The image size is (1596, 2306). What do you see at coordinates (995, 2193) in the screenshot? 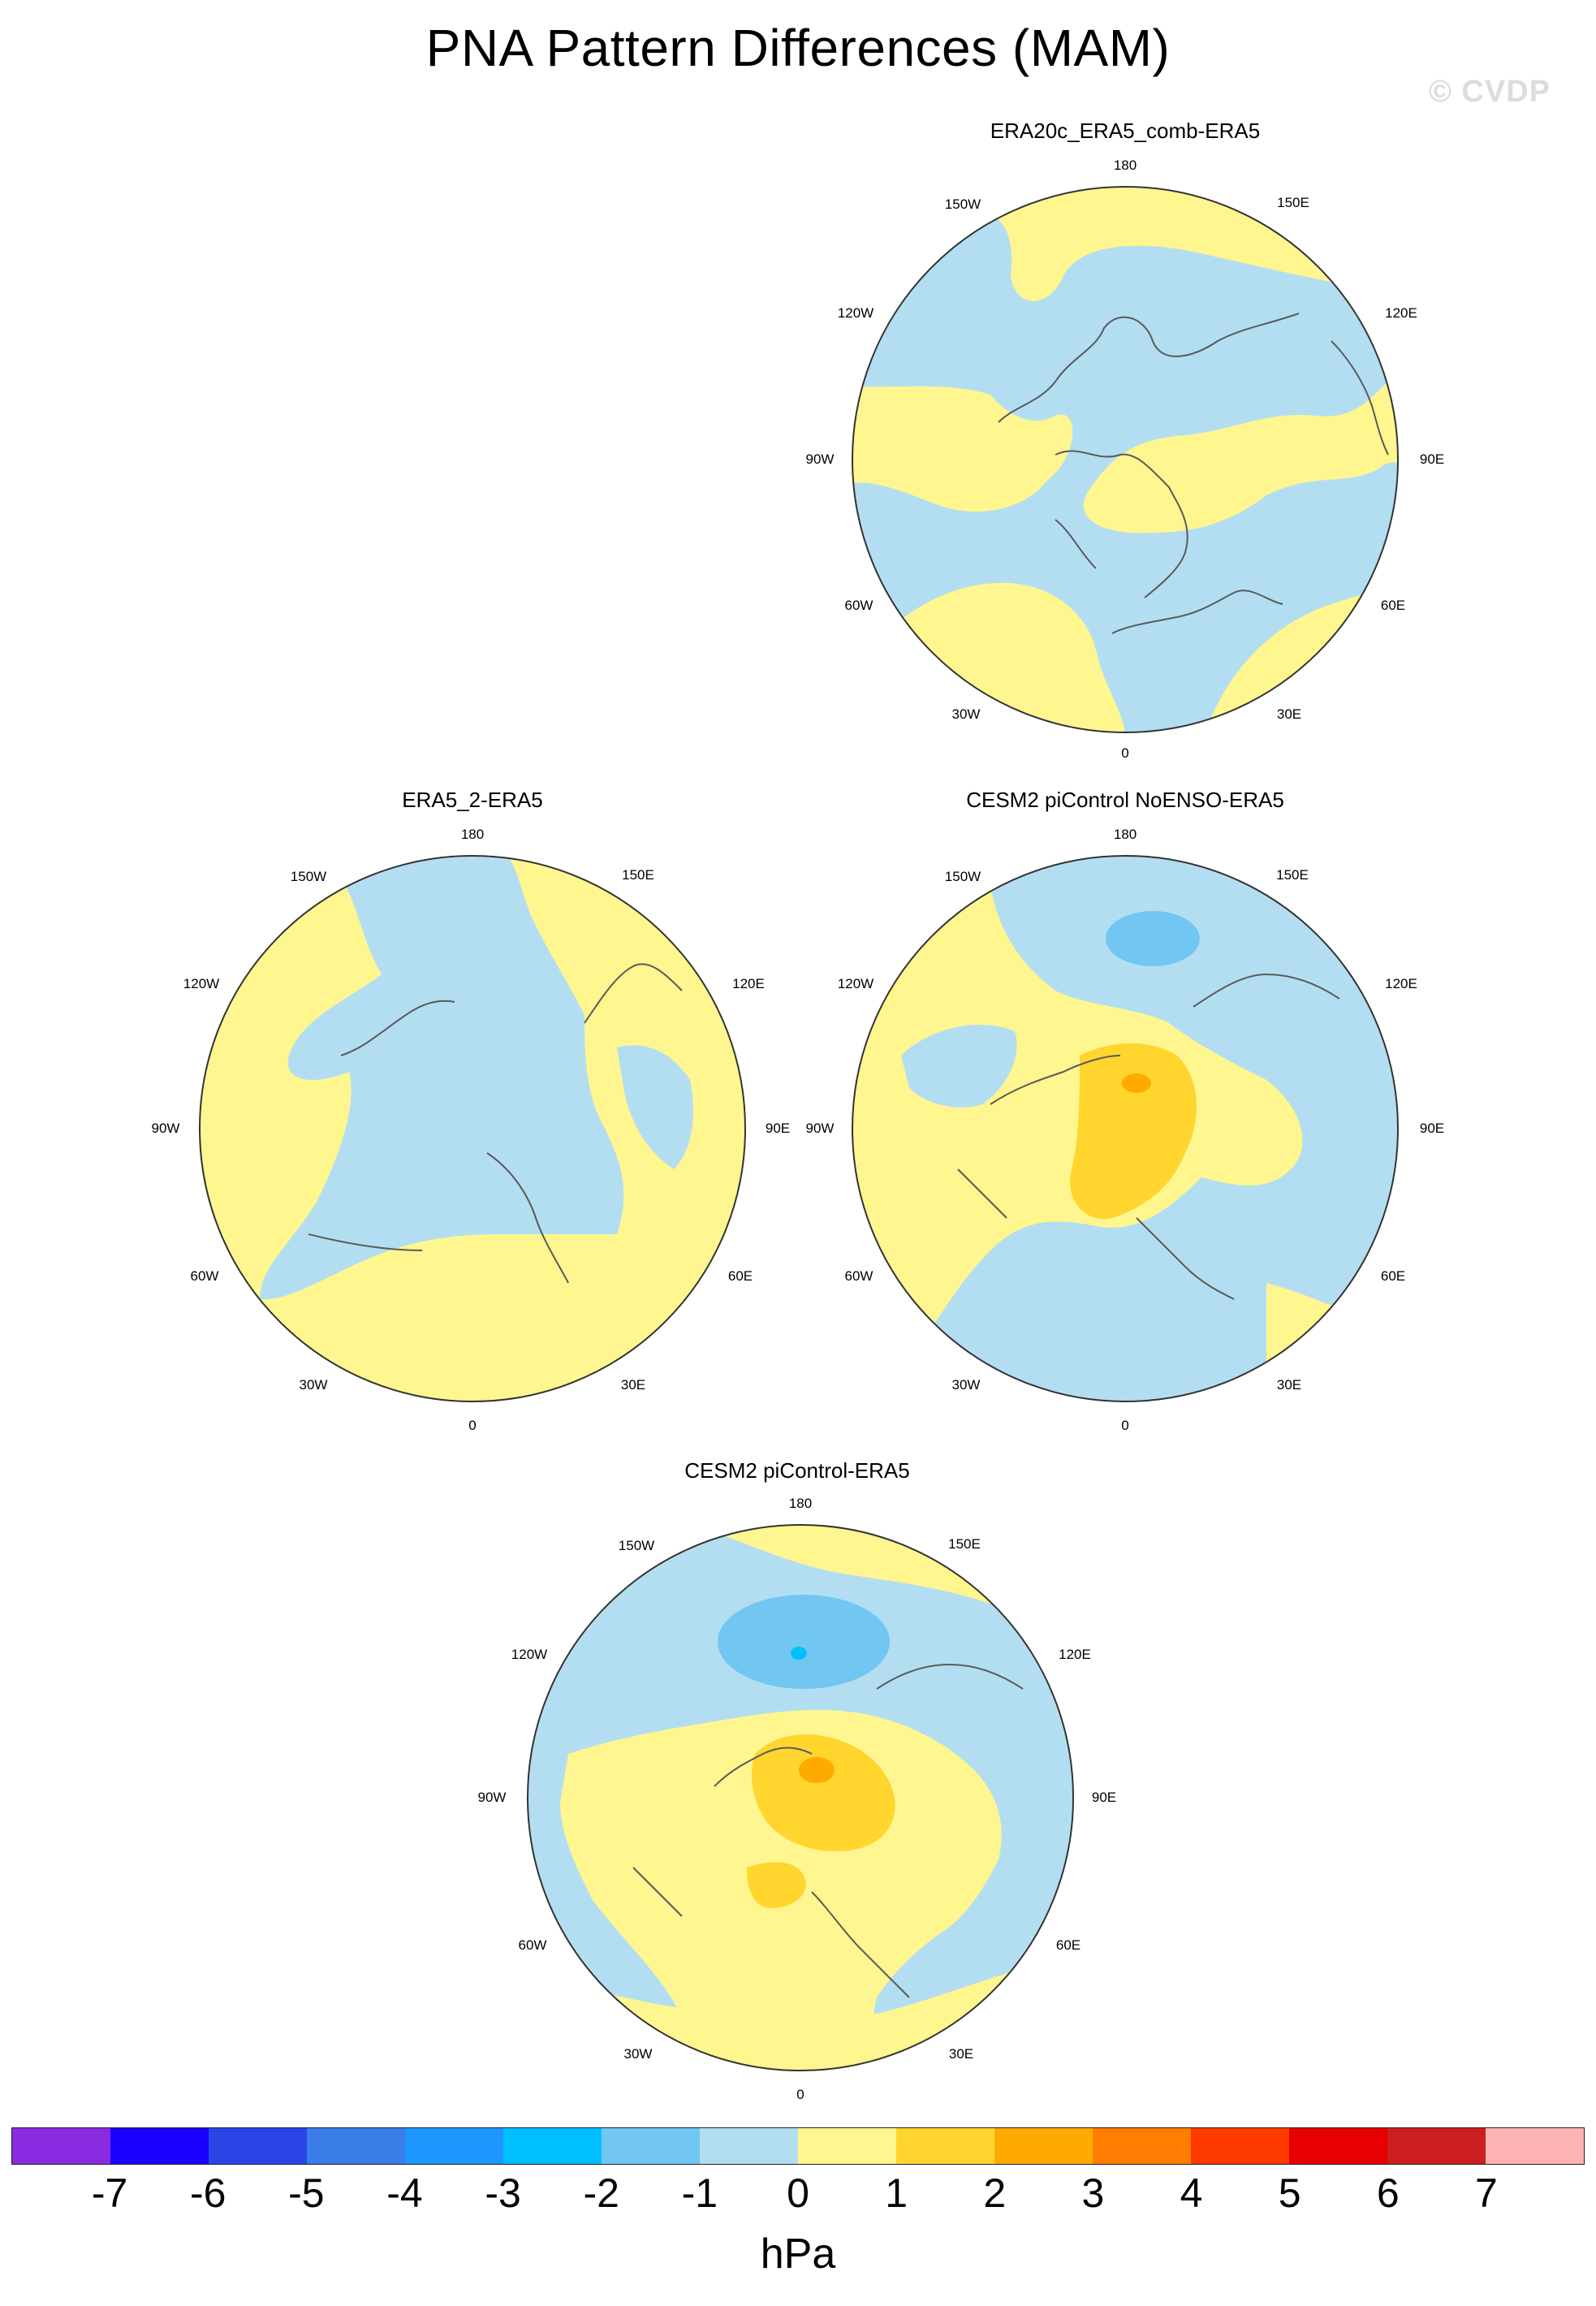
I see `colorbar-tick-label: 2` at bounding box center [995, 2193].